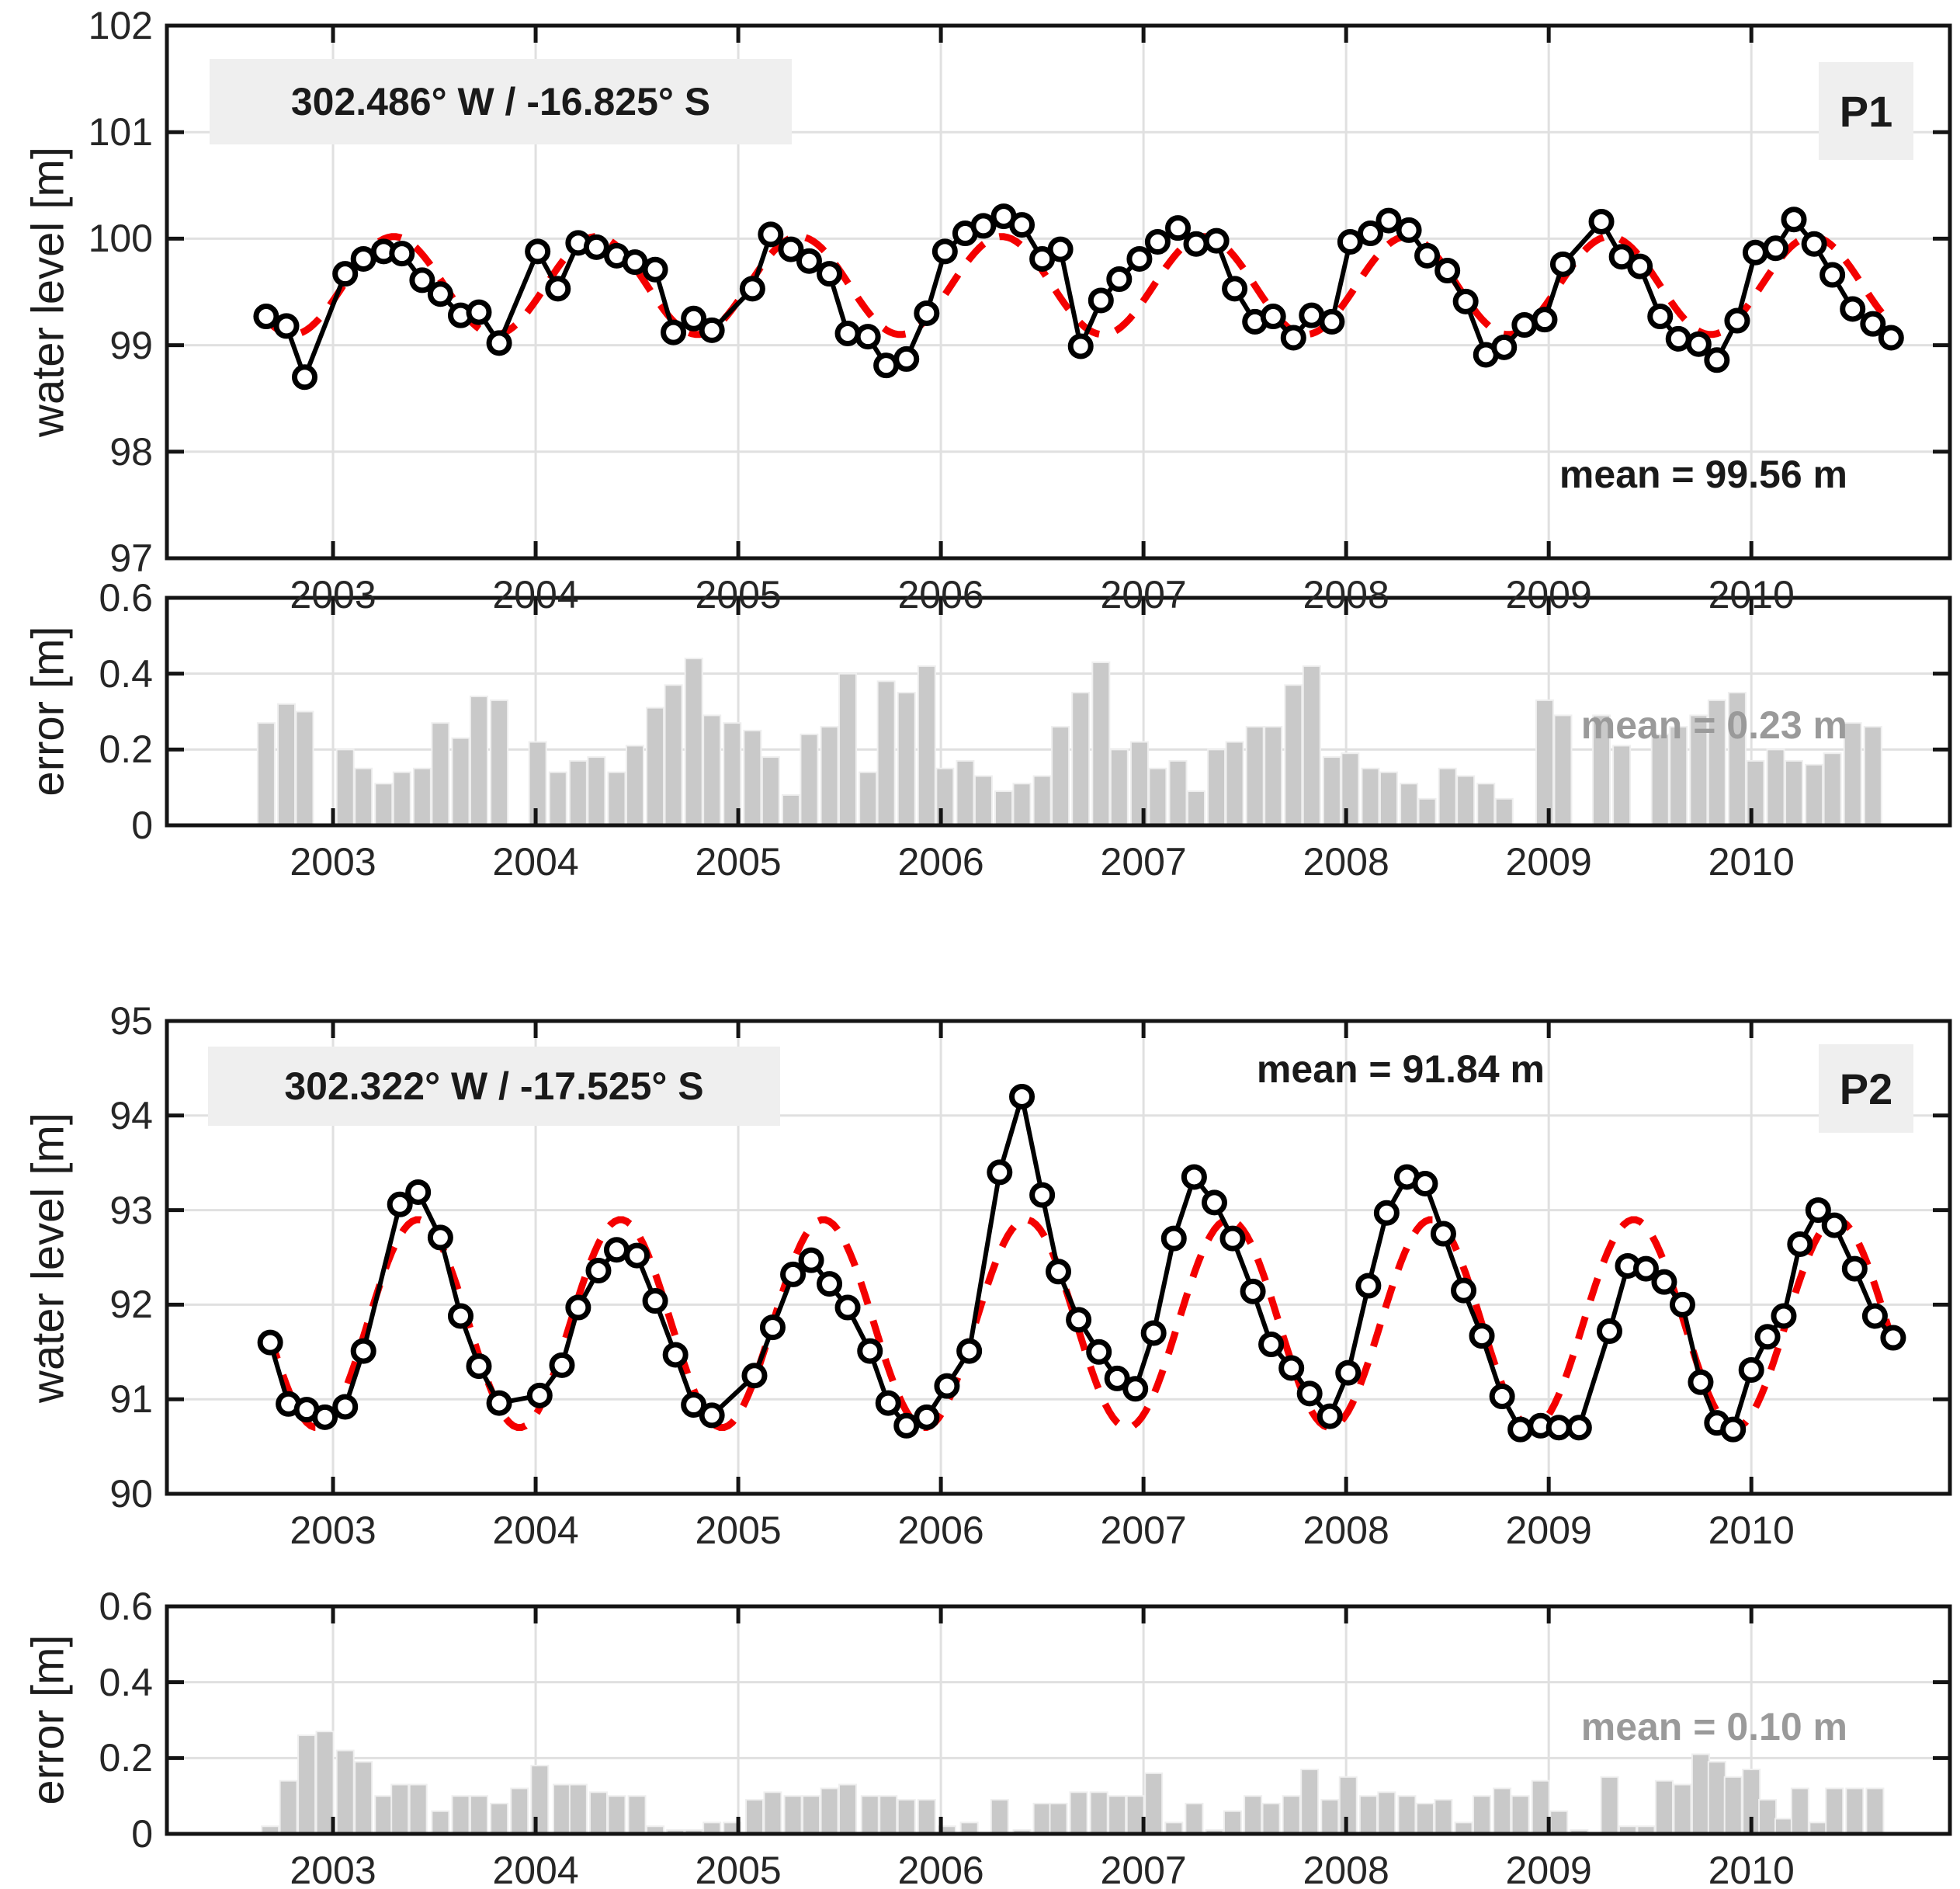  Describe the element at coordinates (48, 292) in the screenshot. I see `p1-y-axis-title: water level [m]` at that location.